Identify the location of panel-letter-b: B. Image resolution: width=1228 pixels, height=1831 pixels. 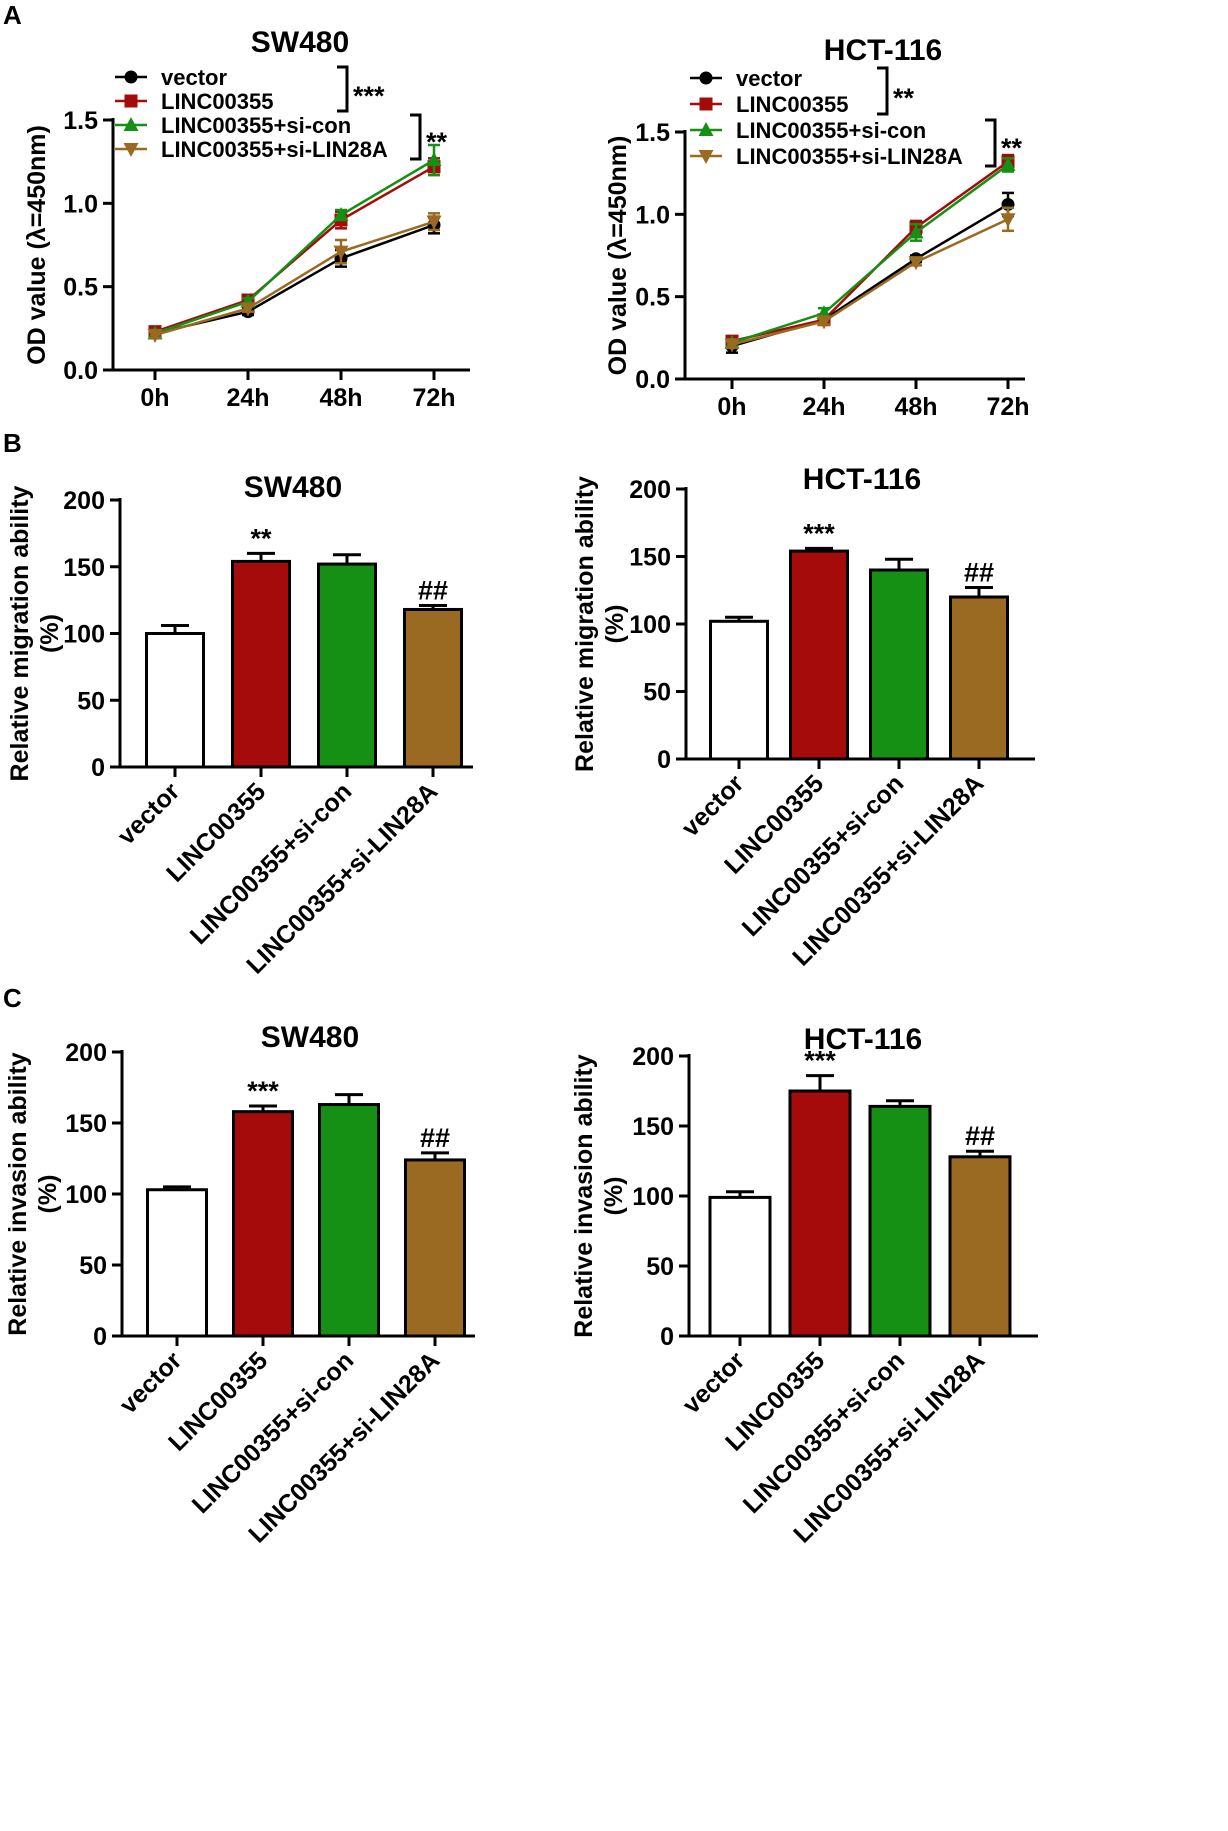
(12, 443).